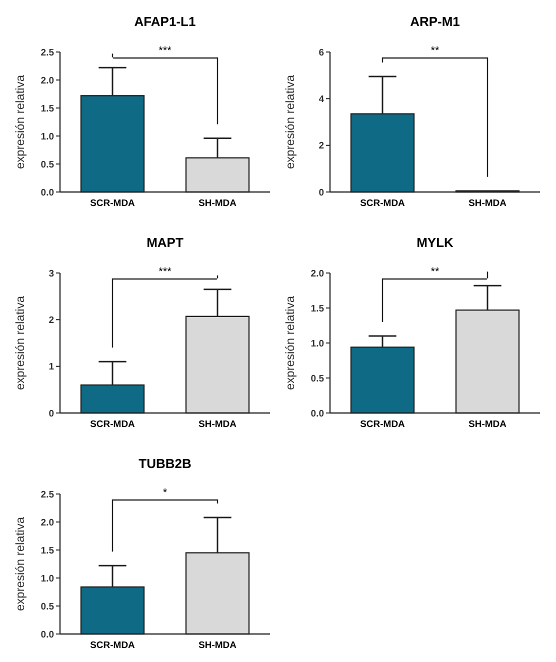  What do you see at coordinates (51, 274) in the screenshot?
I see `y-tick-label: 3` at bounding box center [51, 274].